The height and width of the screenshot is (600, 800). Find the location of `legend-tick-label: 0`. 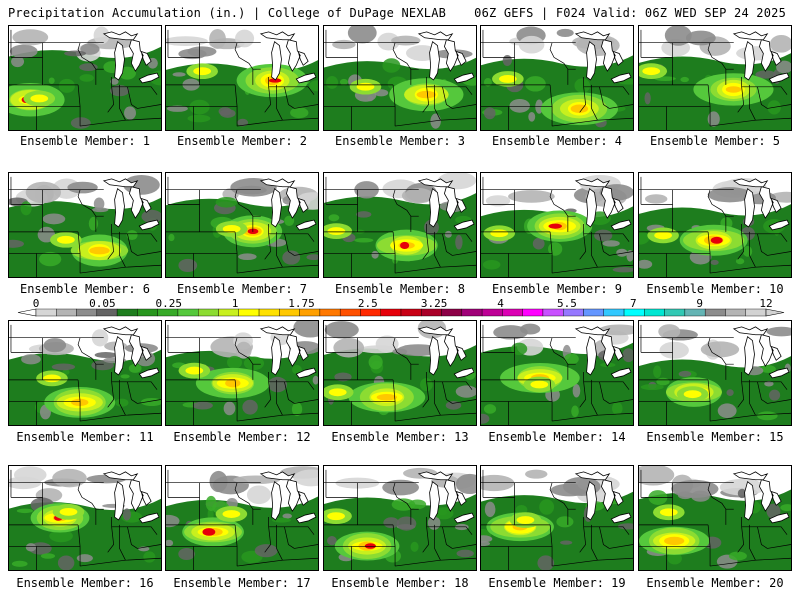

legend-tick-label: 0 is located at coordinates (36, 303).